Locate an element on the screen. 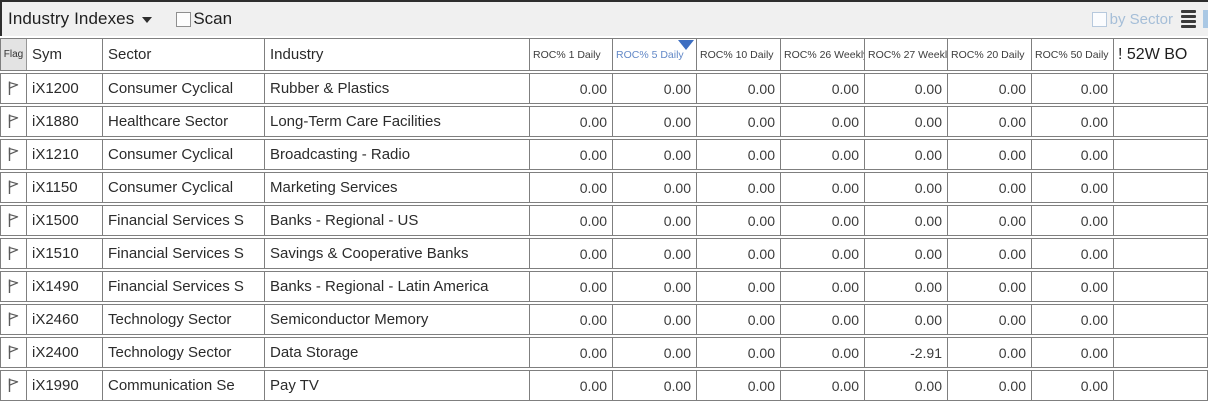 The width and height of the screenshot is (1208, 402). column-header-roc27w: ROC% 27 Weekly is located at coordinates (906, 54).